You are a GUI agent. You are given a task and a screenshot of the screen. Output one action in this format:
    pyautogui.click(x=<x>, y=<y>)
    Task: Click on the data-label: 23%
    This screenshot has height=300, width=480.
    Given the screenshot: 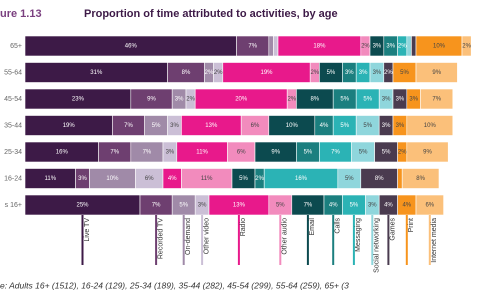 What is the action you would take?
    pyautogui.click(x=78, y=100)
    